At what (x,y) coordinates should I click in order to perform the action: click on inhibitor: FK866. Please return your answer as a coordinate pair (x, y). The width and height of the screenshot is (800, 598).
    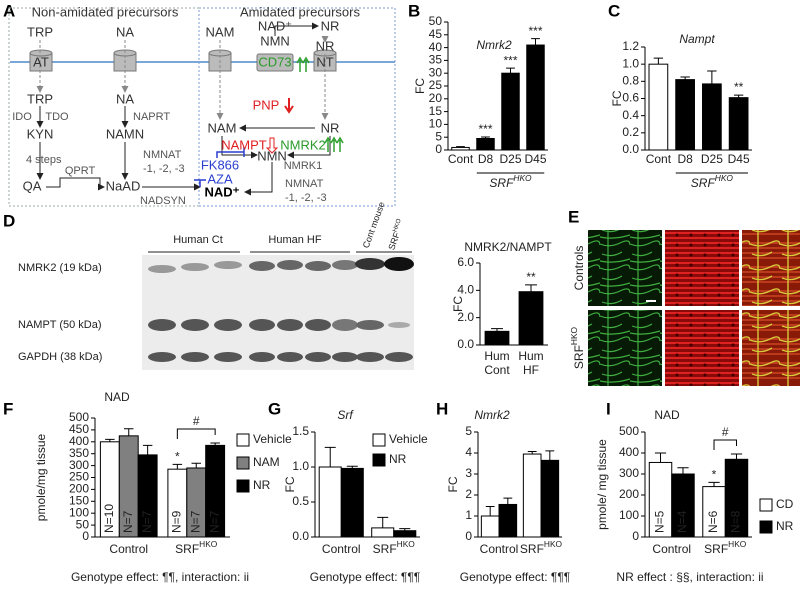
    Looking at the image, I should click on (220, 164).